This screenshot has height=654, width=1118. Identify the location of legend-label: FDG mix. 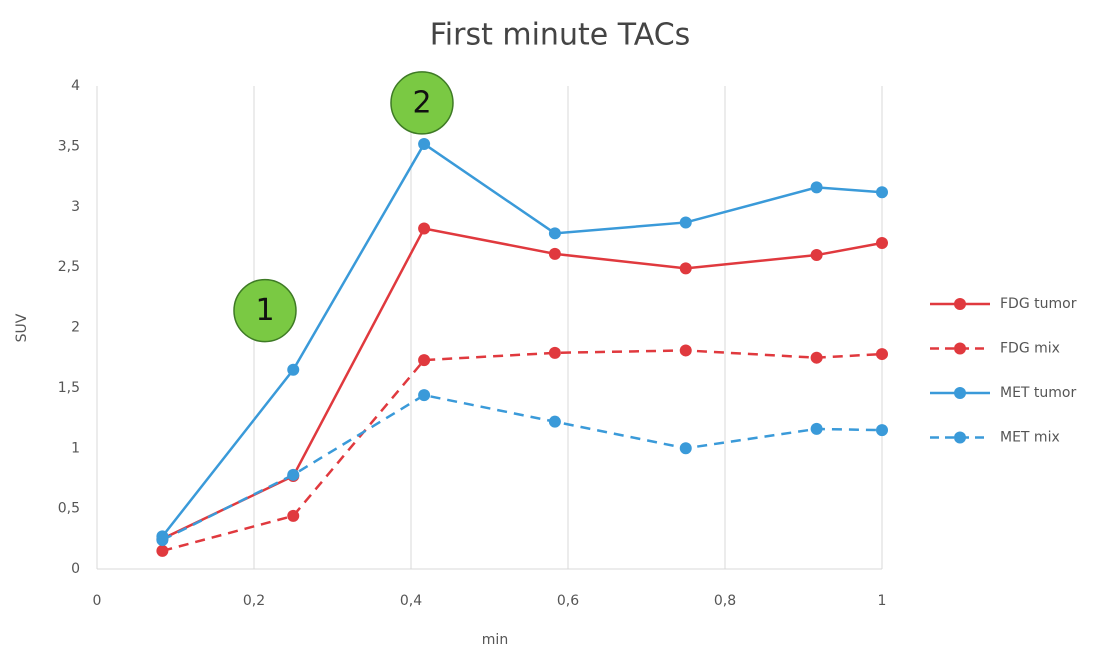
(1030, 349).